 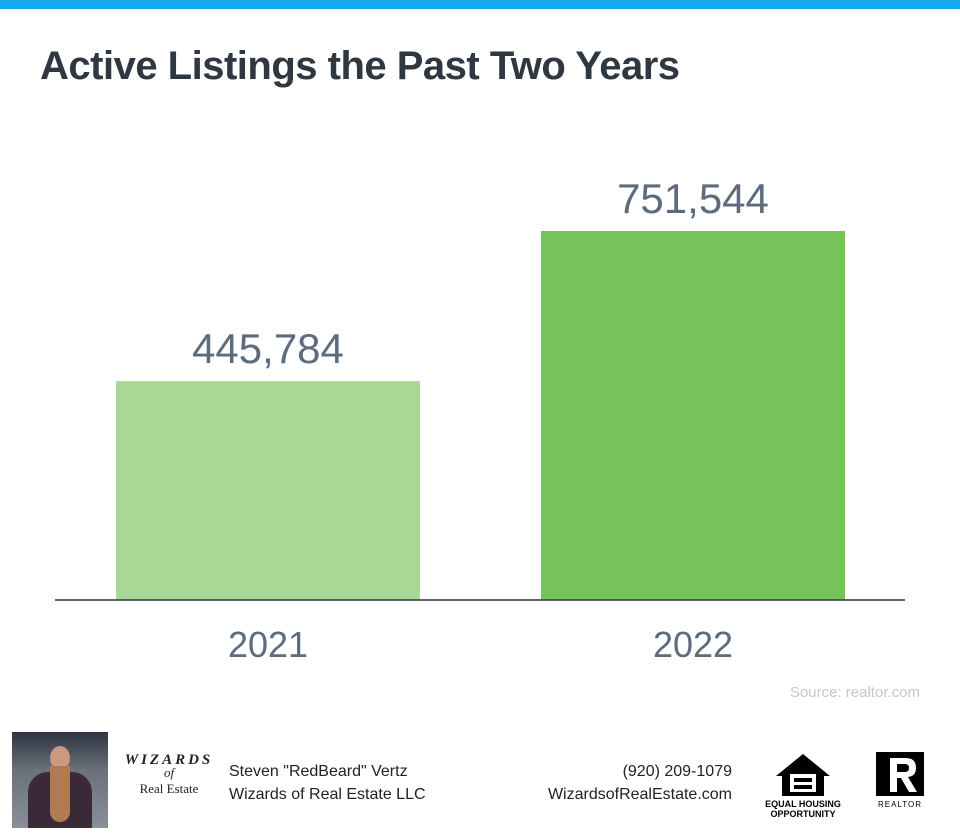 What do you see at coordinates (693, 415) in the screenshot?
I see `bar-2022` at bounding box center [693, 415].